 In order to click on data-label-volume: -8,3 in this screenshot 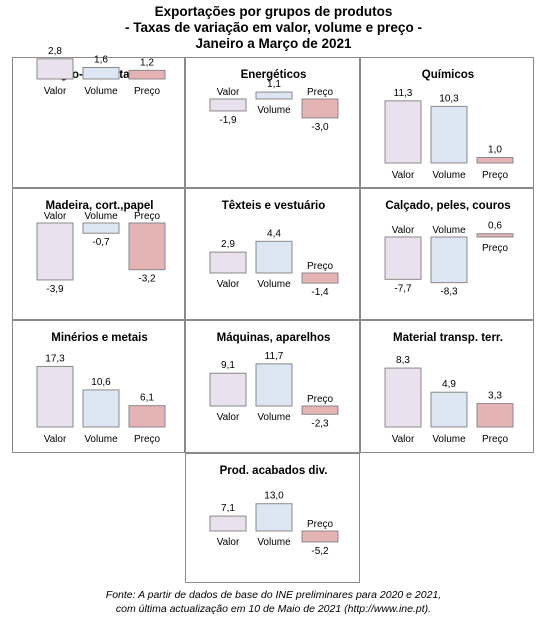, I will do `click(449, 292)`.